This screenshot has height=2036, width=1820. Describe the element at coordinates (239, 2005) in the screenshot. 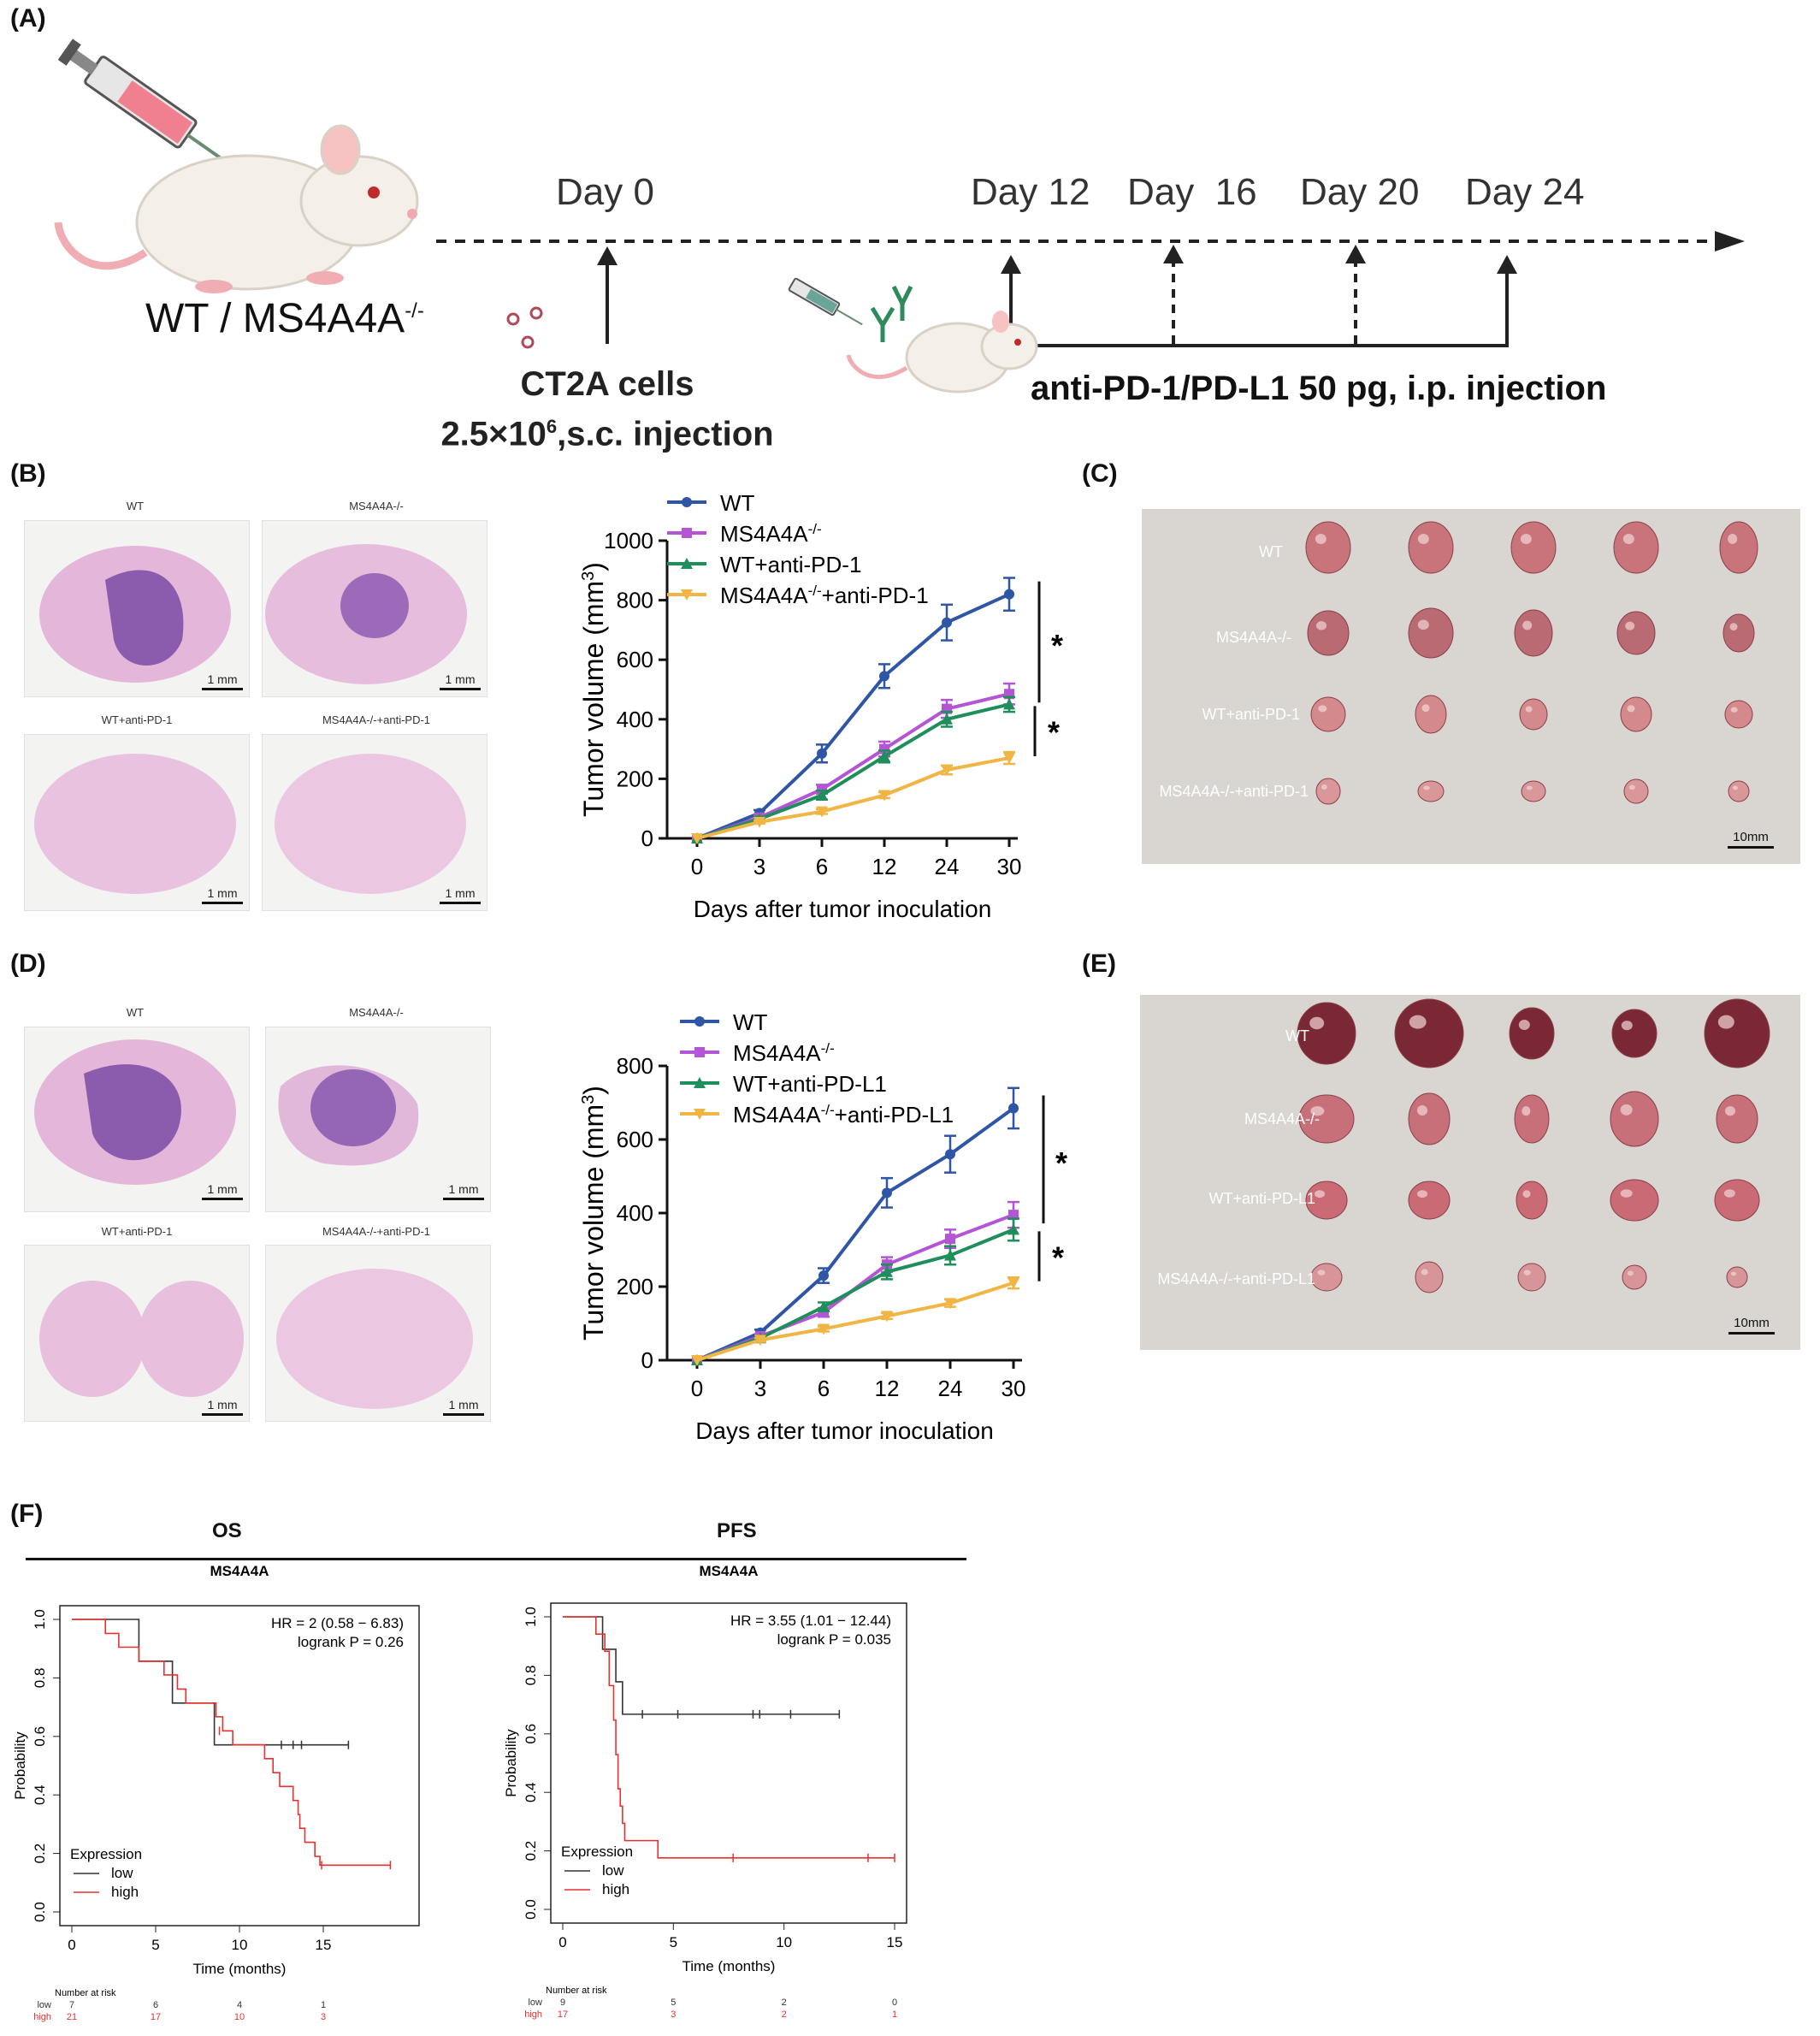

I see `risk-count: 4` at that location.